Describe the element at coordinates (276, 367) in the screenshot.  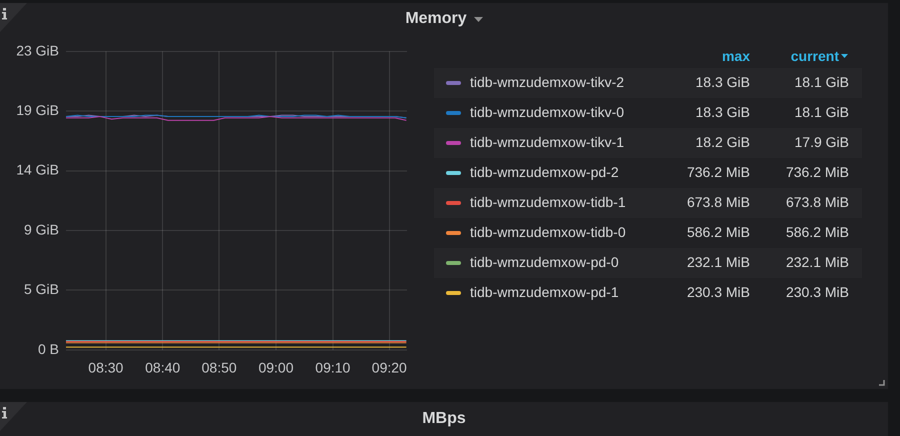
I see `x-tick-label: 09:00` at that location.